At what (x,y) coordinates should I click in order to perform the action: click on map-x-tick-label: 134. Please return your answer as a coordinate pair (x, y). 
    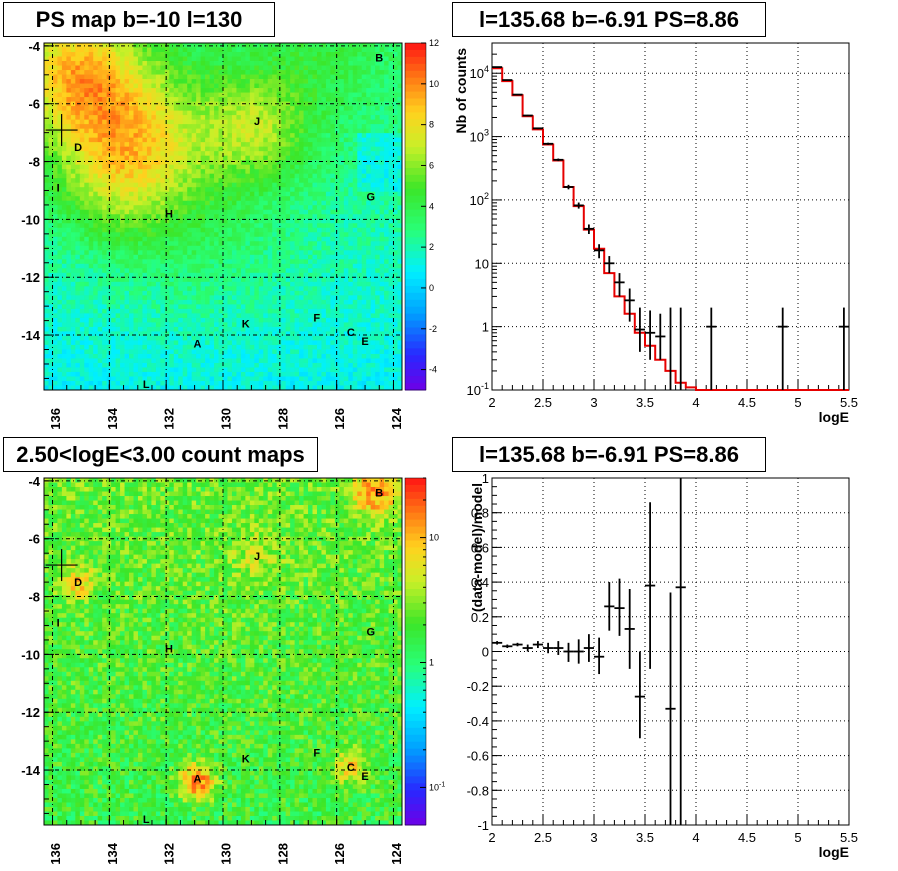
    Looking at the image, I should click on (112, 418).